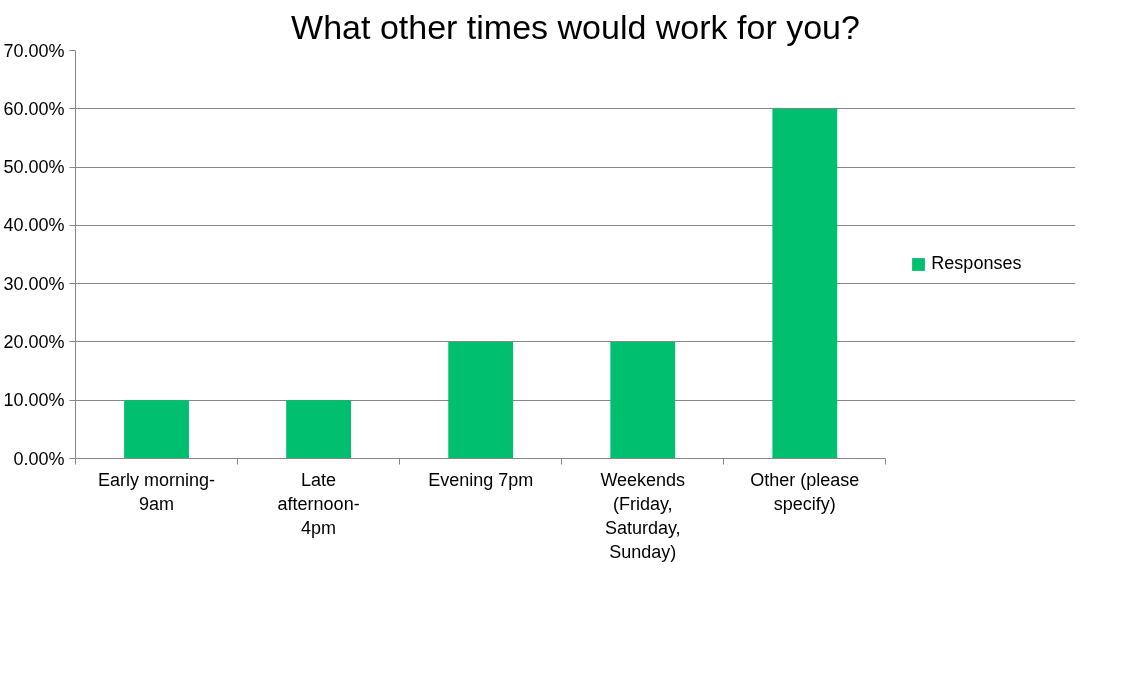 The width and height of the screenshot is (1134, 680). Describe the element at coordinates (157, 491) in the screenshot. I see `x-tick-label: Early morning- 9am` at that location.